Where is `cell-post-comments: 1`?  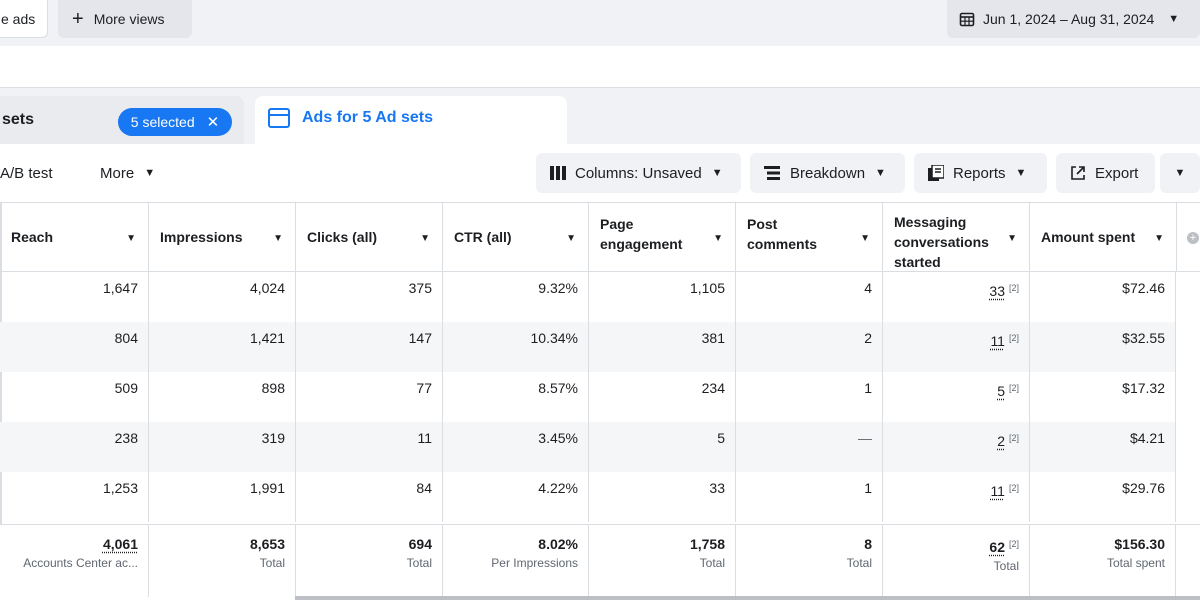
cell-post-comments: 1 is located at coordinates (809, 397).